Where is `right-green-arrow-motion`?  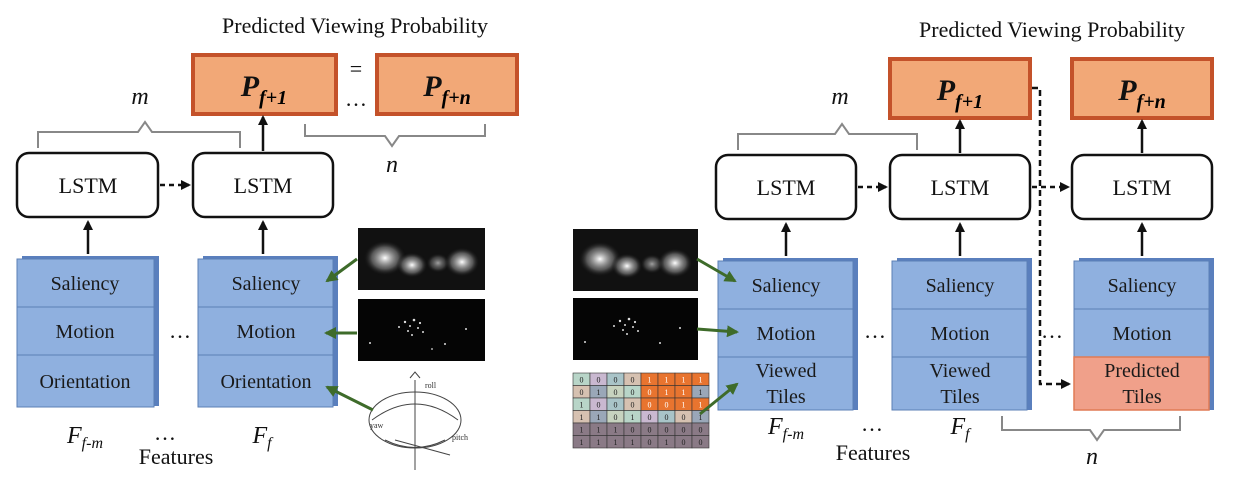 right-green-arrow-motion is located at coordinates (717, 331).